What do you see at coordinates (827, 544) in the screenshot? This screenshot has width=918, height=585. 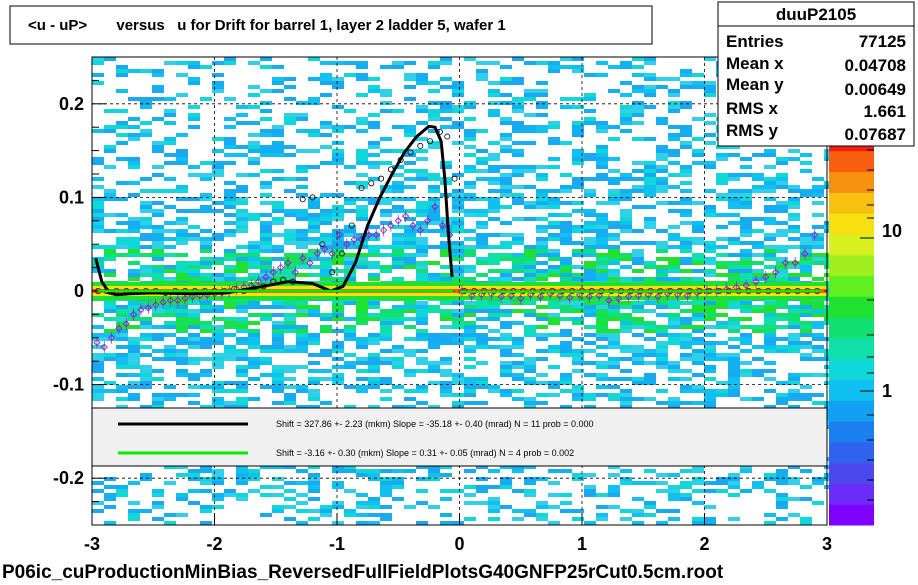 I see `x-tick-label: 3` at bounding box center [827, 544].